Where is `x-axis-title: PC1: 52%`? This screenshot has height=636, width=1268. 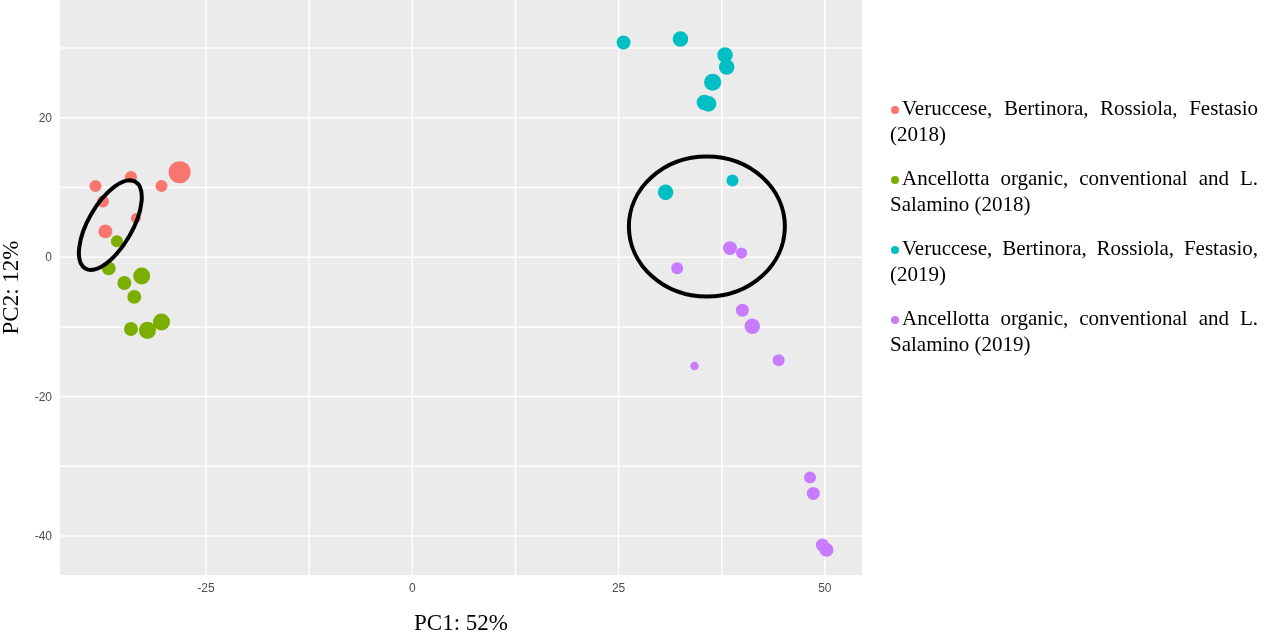
x-axis-title: PC1: 52% is located at coordinates (461, 622).